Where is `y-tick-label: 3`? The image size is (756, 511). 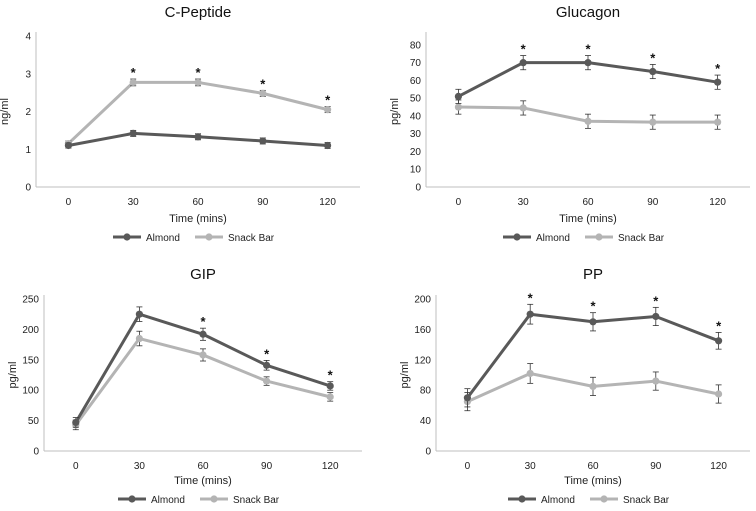
y-tick-label: 3 is located at coordinates (28, 74).